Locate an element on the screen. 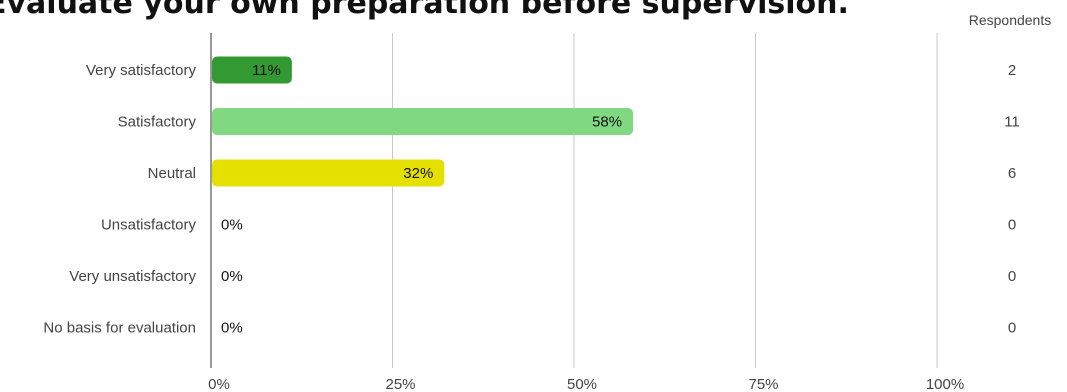 This screenshot has width=1067, height=392. category-label: Very satisfactory is located at coordinates (141, 70).